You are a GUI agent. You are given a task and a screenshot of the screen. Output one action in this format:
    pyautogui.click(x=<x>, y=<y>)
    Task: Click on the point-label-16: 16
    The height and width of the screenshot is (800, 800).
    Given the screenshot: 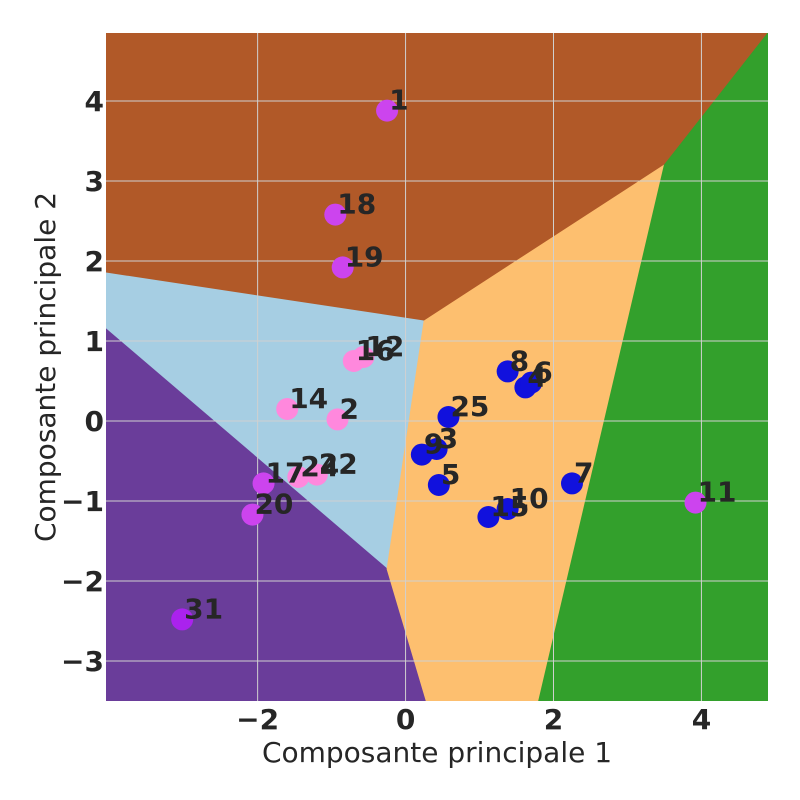 What is the action you would take?
    pyautogui.click(x=375, y=350)
    